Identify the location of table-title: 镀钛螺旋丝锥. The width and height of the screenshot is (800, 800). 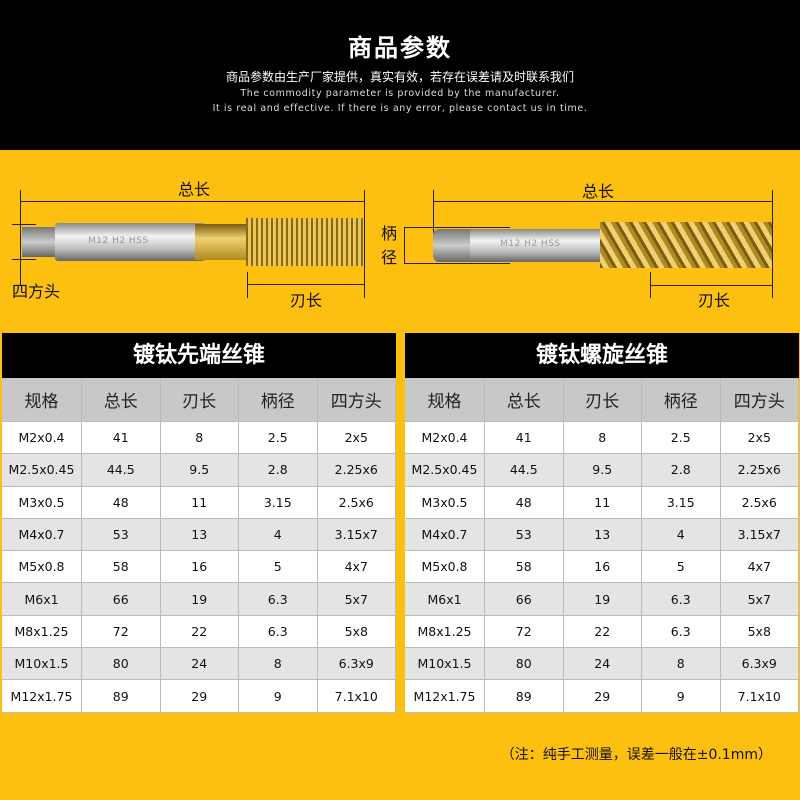
(601, 355).